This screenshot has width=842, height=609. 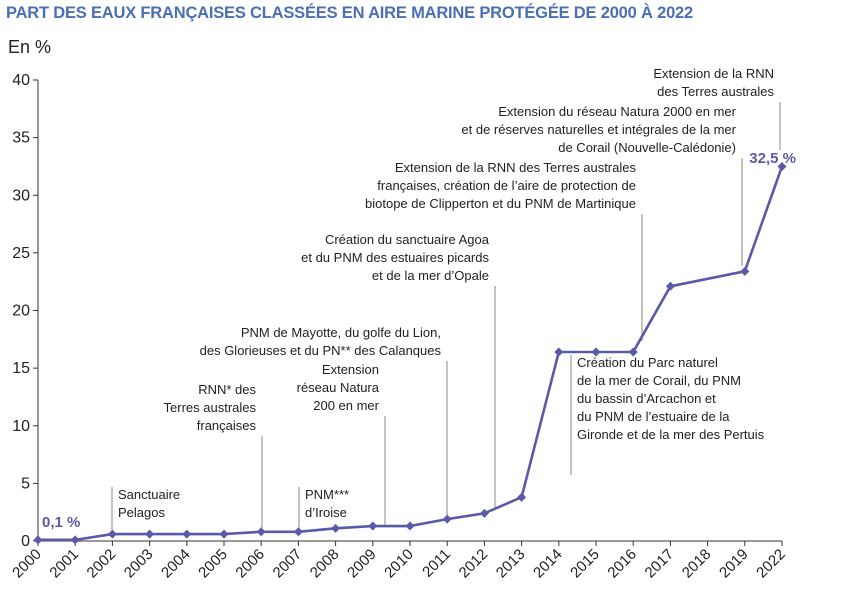 I want to click on x-tick-label: 2017, so click(x=660, y=564).